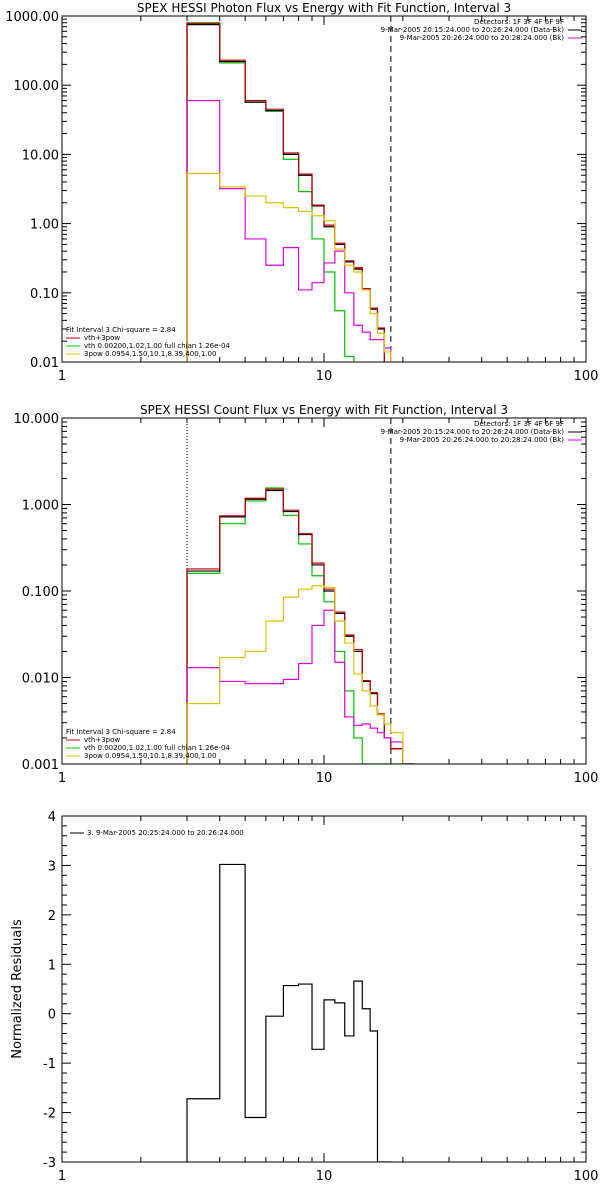 Image resolution: width=600 pixels, height=1200 pixels. What do you see at coordinates (40, 592) in the screenshot?
I see `y-tick-label: 0.100` at bounding box center [40, 592].